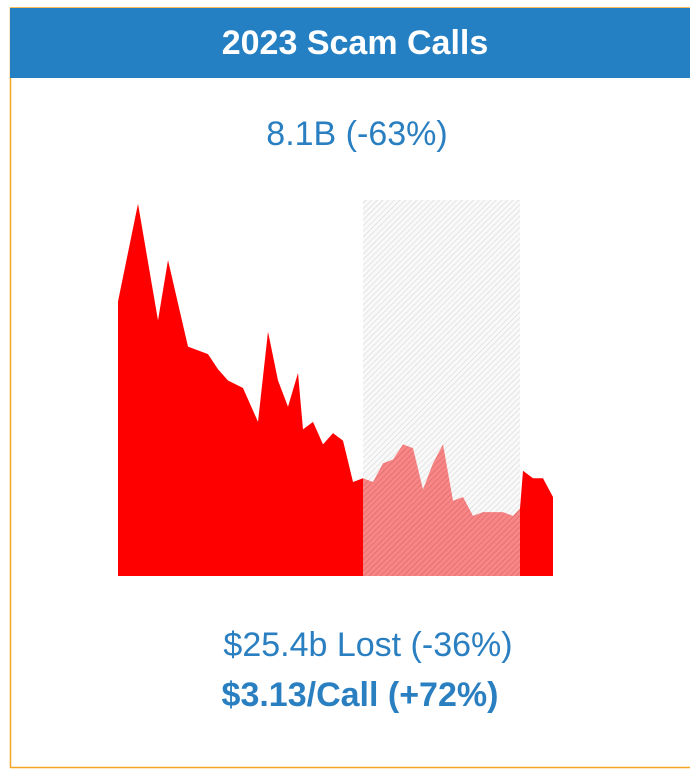 The width and height of the screenshot is (690, 776). I want to click on chart-title: 2023 Scam Calls, so click(355, 43).